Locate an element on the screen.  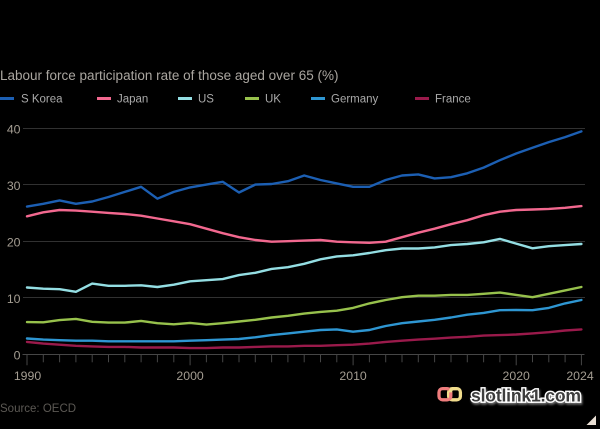
svg-text: 10 is located at coordinates (14, 299).